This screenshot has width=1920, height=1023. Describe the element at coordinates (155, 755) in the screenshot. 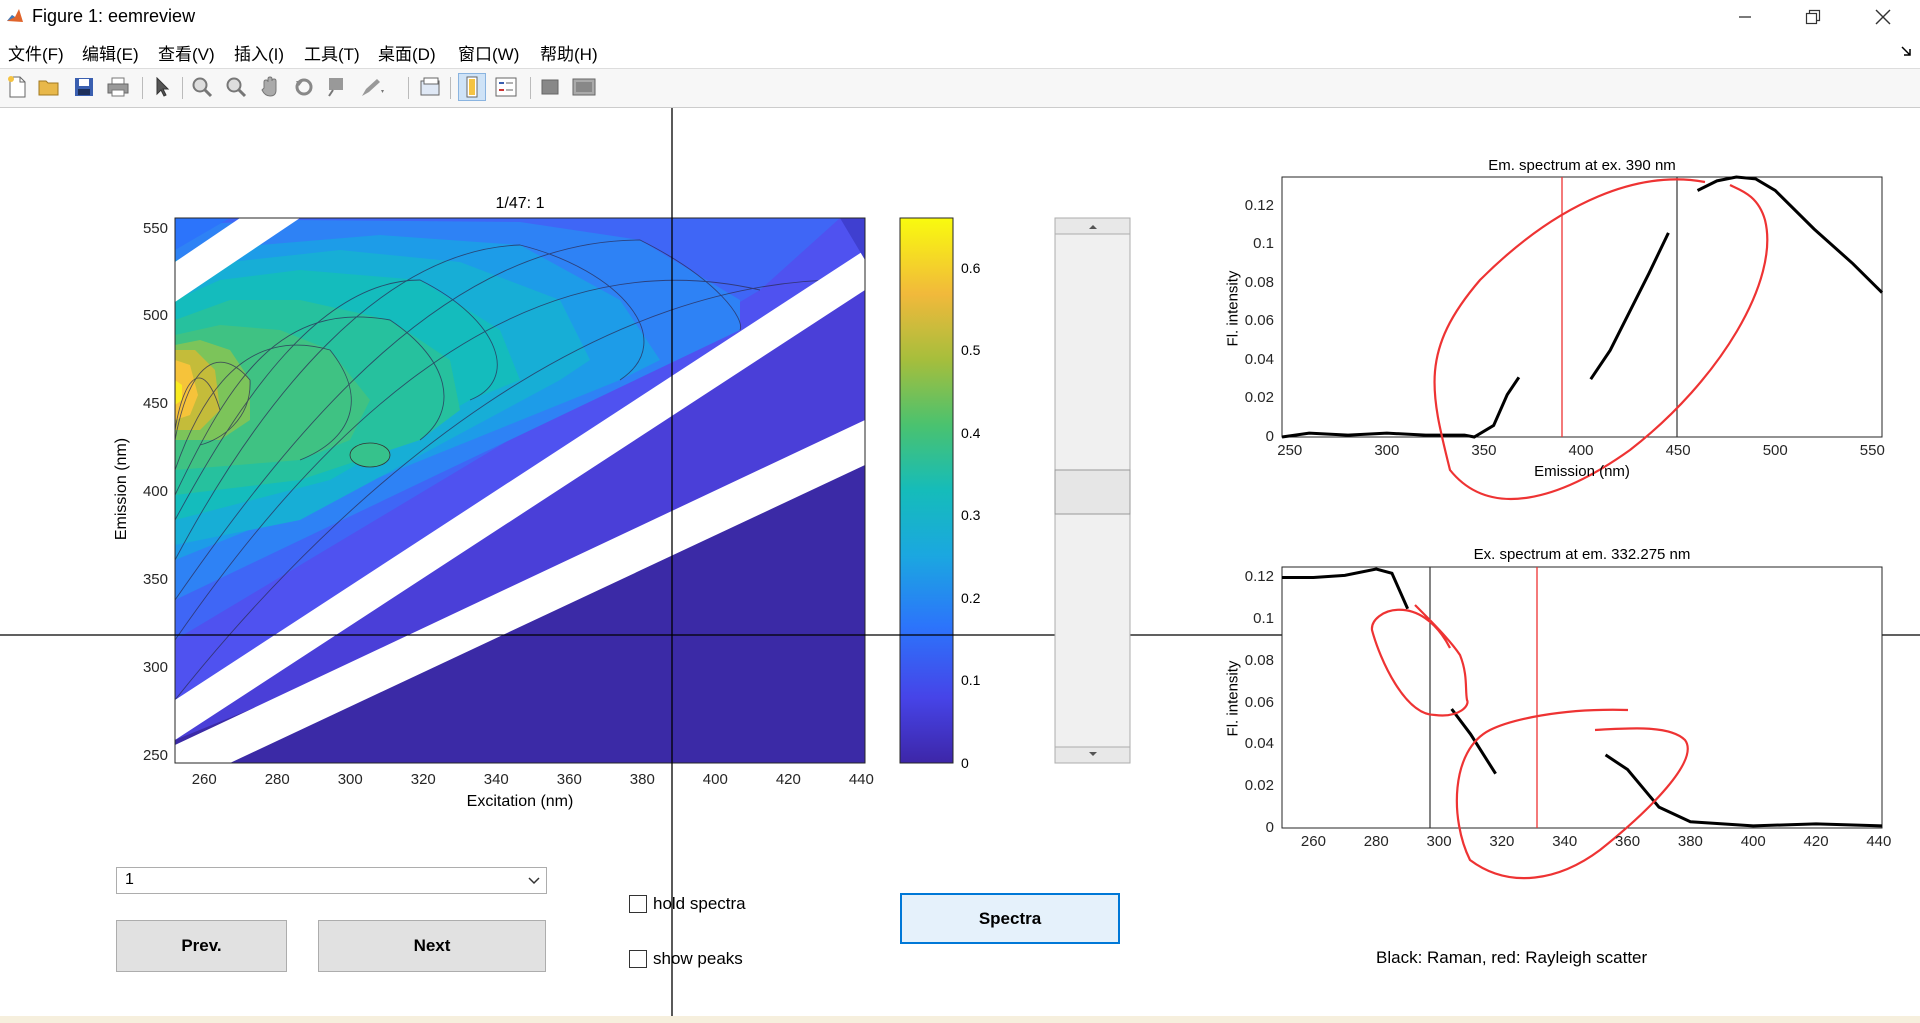

I see `main-y-tick-label: 250` at that location.